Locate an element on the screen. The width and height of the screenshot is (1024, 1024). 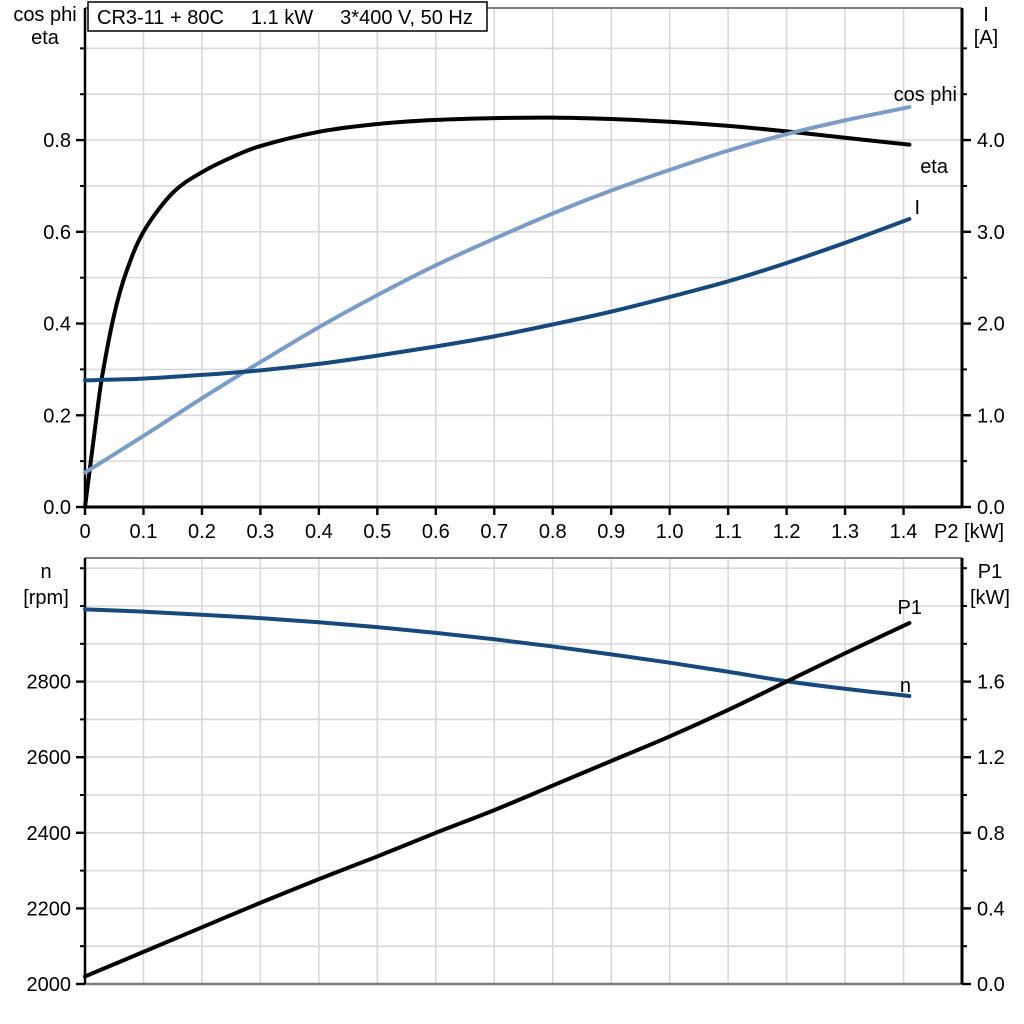
top-right-axis-label-line2: [A] is located at coordinates (986, 38).